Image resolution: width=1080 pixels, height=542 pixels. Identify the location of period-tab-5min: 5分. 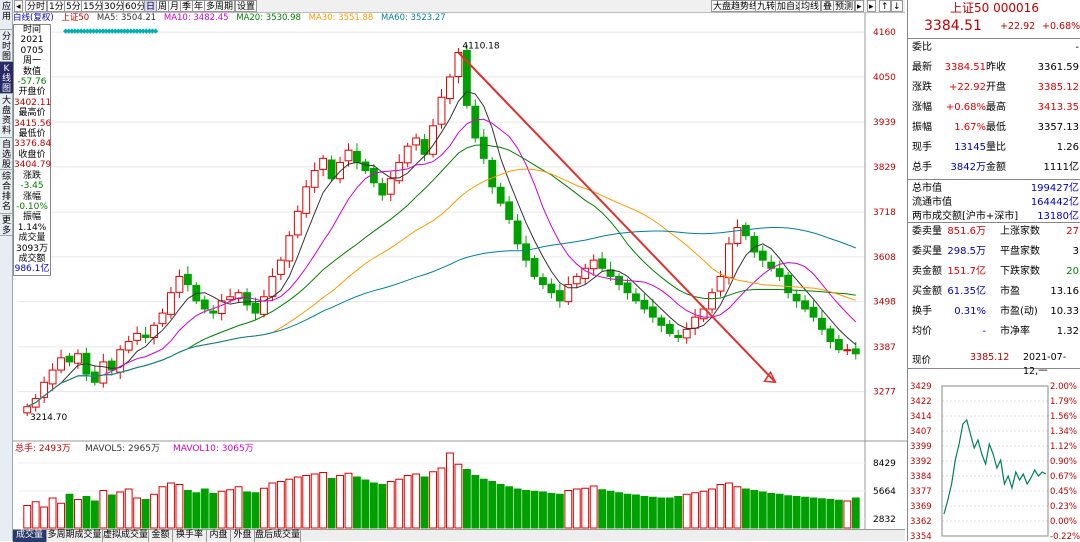
(73, 6).